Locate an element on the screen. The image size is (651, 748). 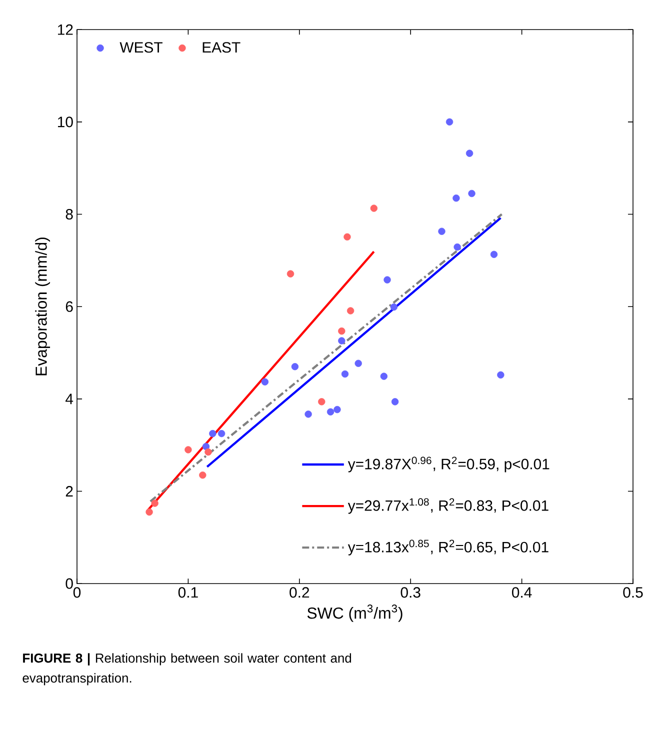
y-axis-title: Evaporation (mm/d) is located at coordinates (42, 307).